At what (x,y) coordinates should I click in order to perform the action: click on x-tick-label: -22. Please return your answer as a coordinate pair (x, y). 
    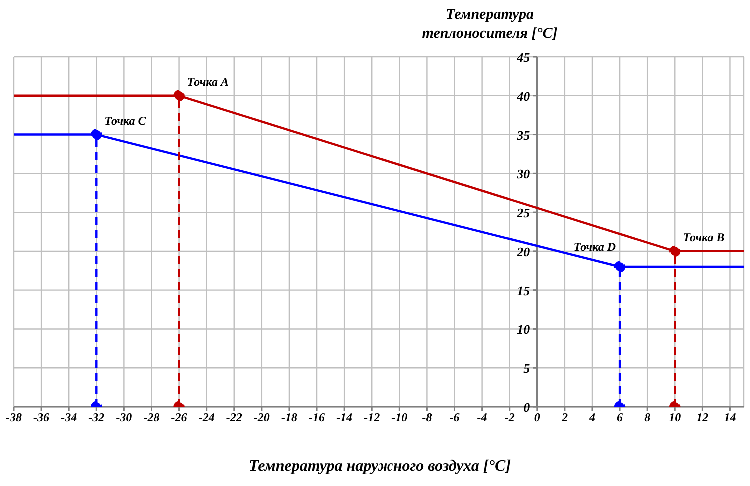
    Looking at the image, I should click on (234, 417).